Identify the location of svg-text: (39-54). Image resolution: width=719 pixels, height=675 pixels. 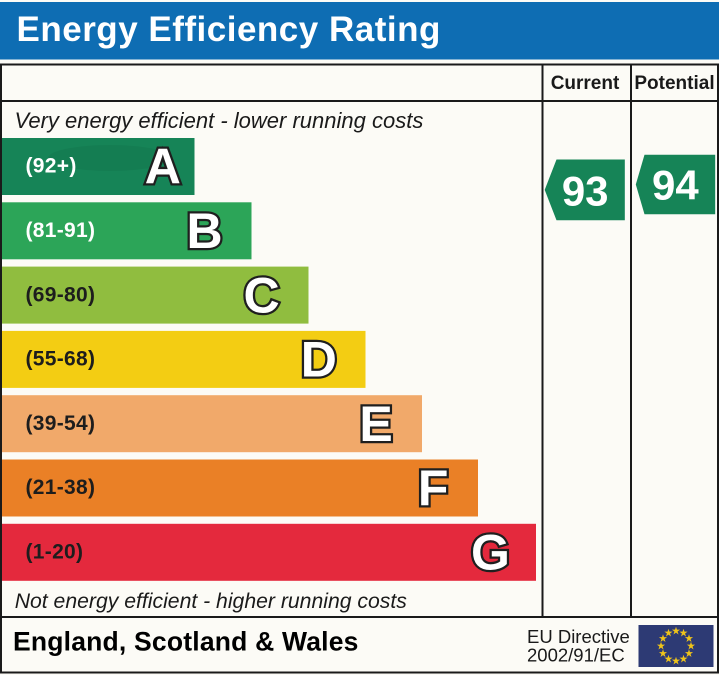
(61, 423).